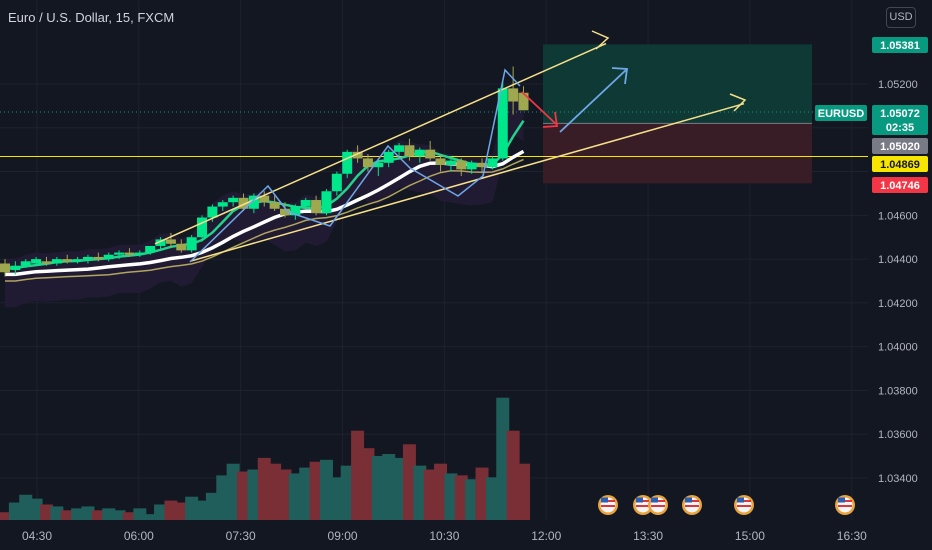 The image size is (932, 550). Describe the element at coordinates (241, 536) in the screenshot. I see `time-tick-label: 07:30` at that location.